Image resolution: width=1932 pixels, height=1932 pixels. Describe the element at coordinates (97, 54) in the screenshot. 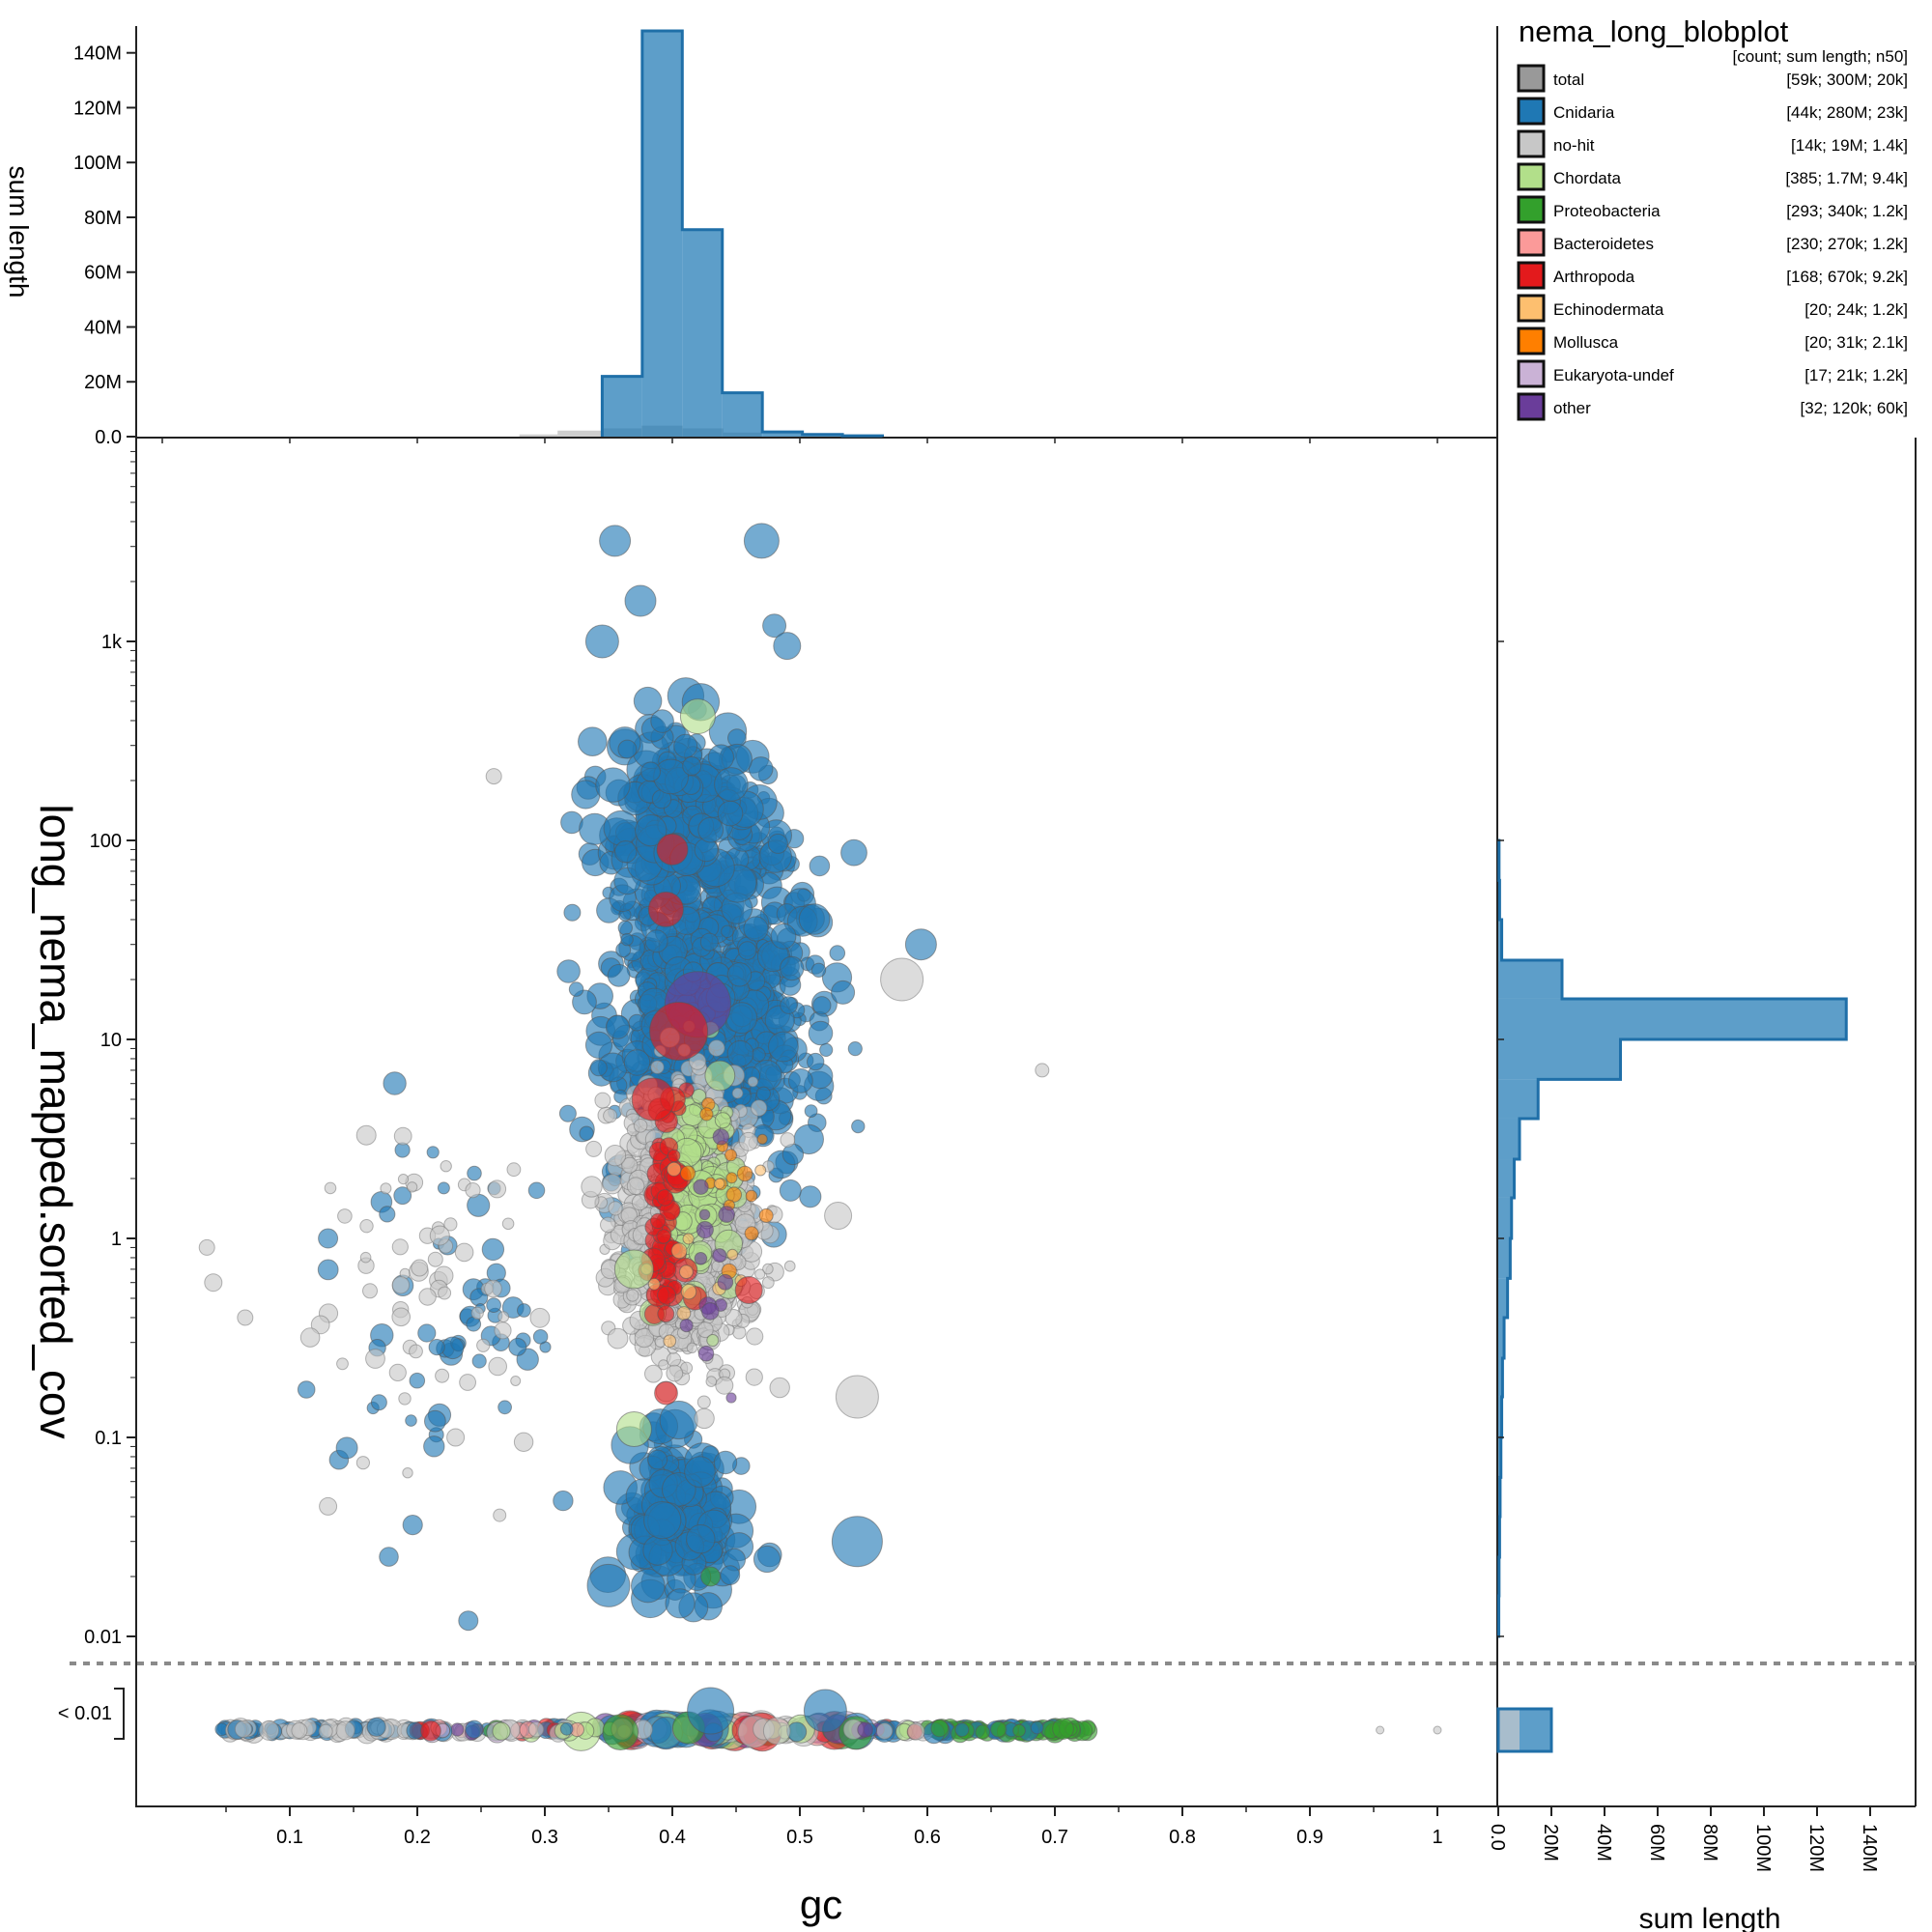

I see `top-hist-y-tick-label: 140M` at that location.